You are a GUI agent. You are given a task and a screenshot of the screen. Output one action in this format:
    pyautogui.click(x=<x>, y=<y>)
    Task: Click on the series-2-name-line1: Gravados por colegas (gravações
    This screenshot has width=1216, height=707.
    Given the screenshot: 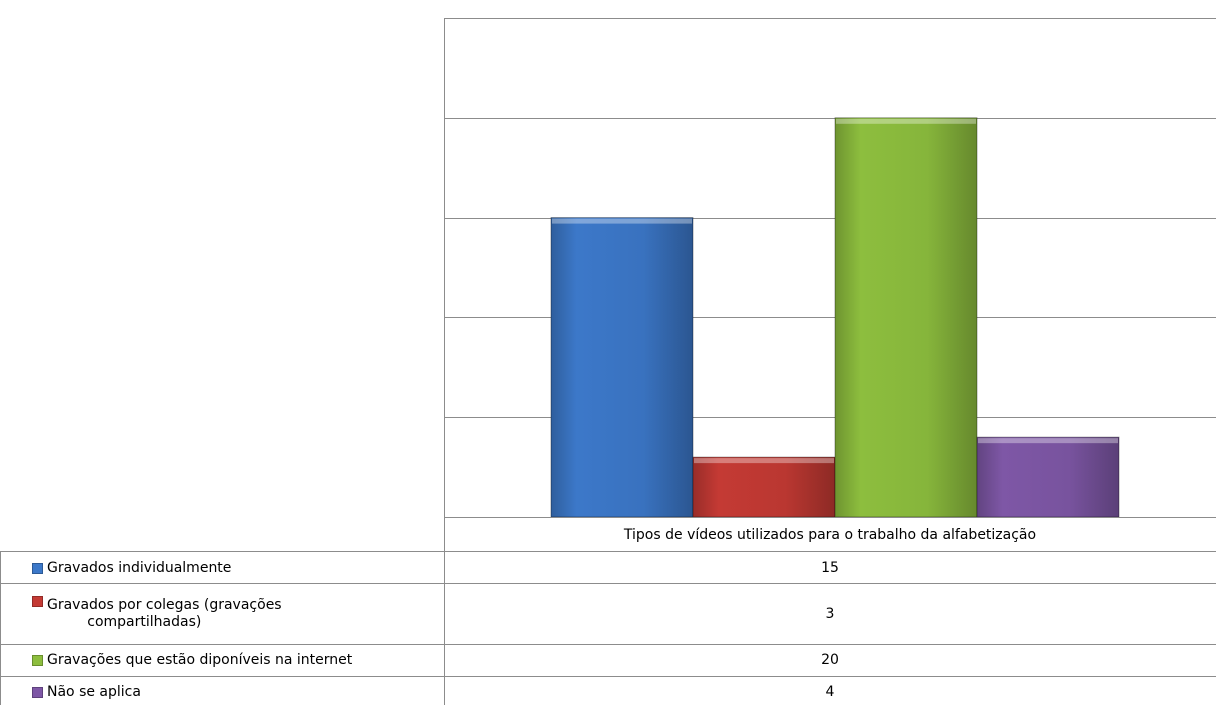 What is the action you would take?
    pyautogui.click(x=164, y=605)
    